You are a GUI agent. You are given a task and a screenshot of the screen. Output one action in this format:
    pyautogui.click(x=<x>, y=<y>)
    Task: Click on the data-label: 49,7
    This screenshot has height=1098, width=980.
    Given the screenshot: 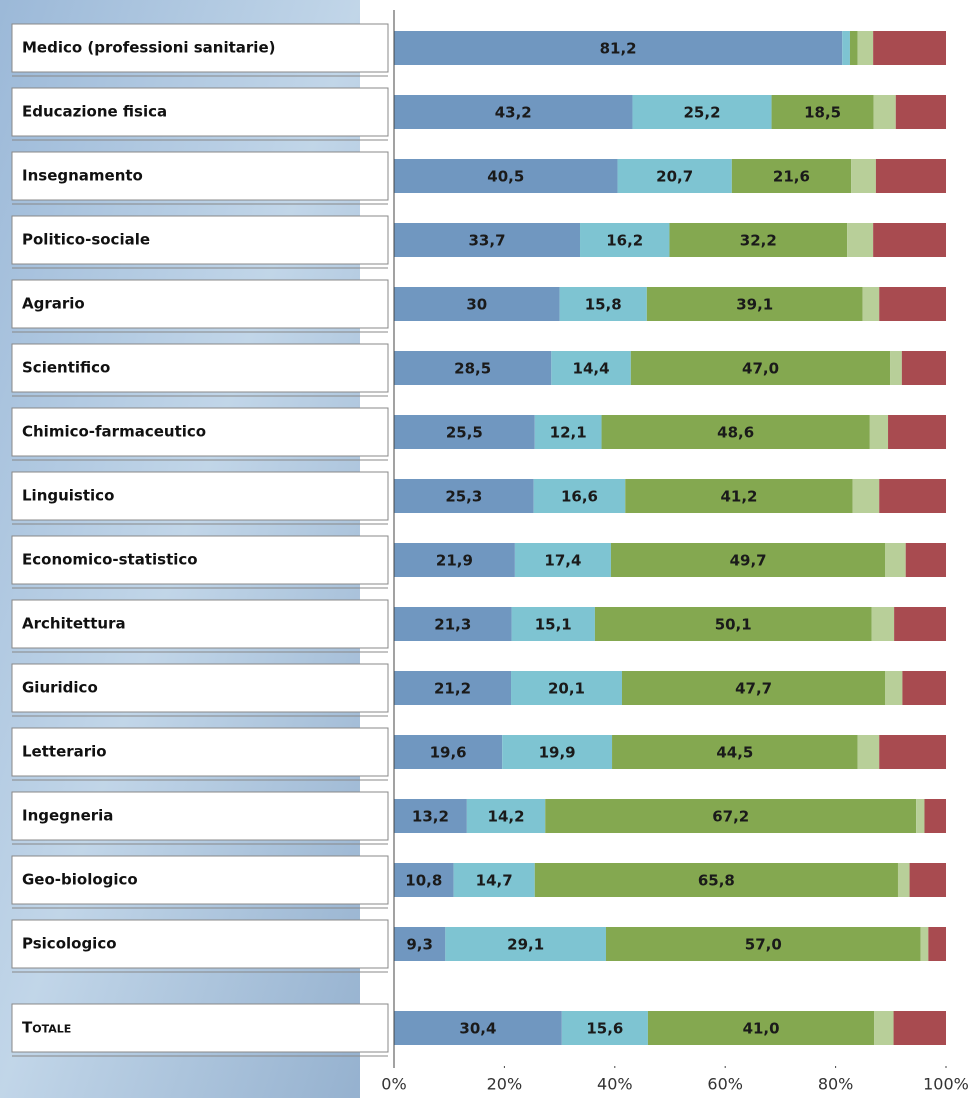 What is the action you would take?
    pyautogui.click(x=748, y=561)
    